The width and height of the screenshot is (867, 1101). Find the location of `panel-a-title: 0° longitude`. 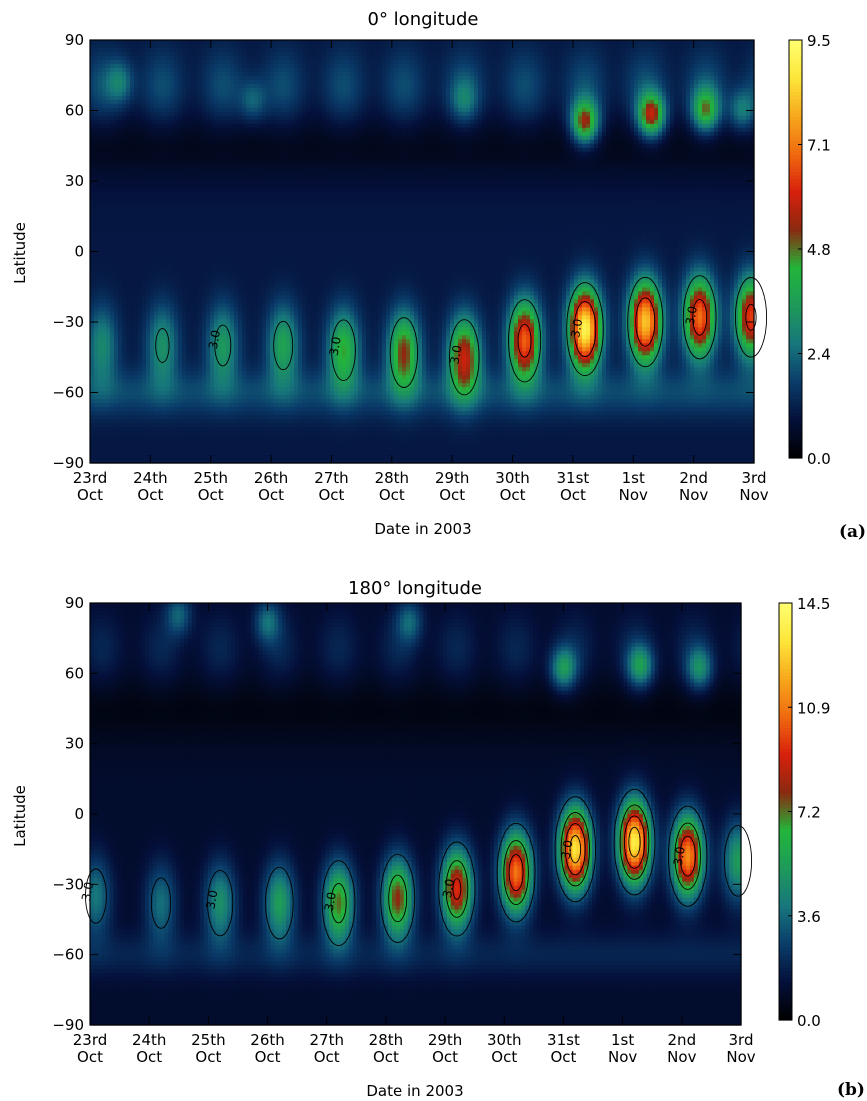

panel-a-title: 0° longitude is located at coordinates (423, 19).